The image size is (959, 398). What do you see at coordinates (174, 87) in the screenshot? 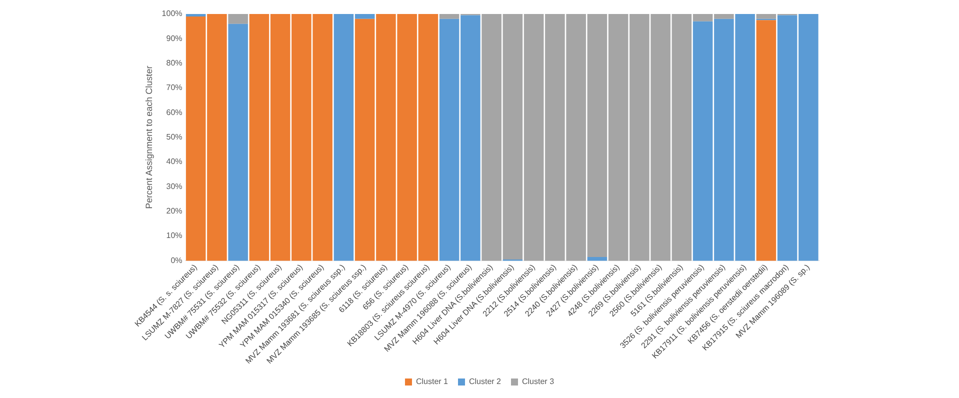
I see `y-tick-label: 70%` at bounding box center [174, 87].